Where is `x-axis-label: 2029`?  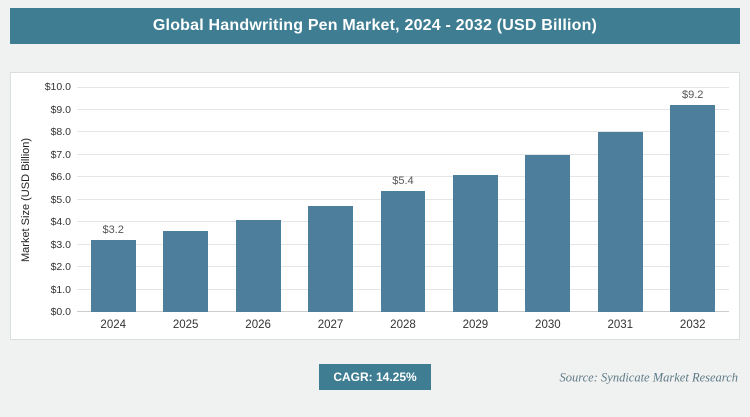 x-axis-label: 2029 is located at coordinates (475, 325).